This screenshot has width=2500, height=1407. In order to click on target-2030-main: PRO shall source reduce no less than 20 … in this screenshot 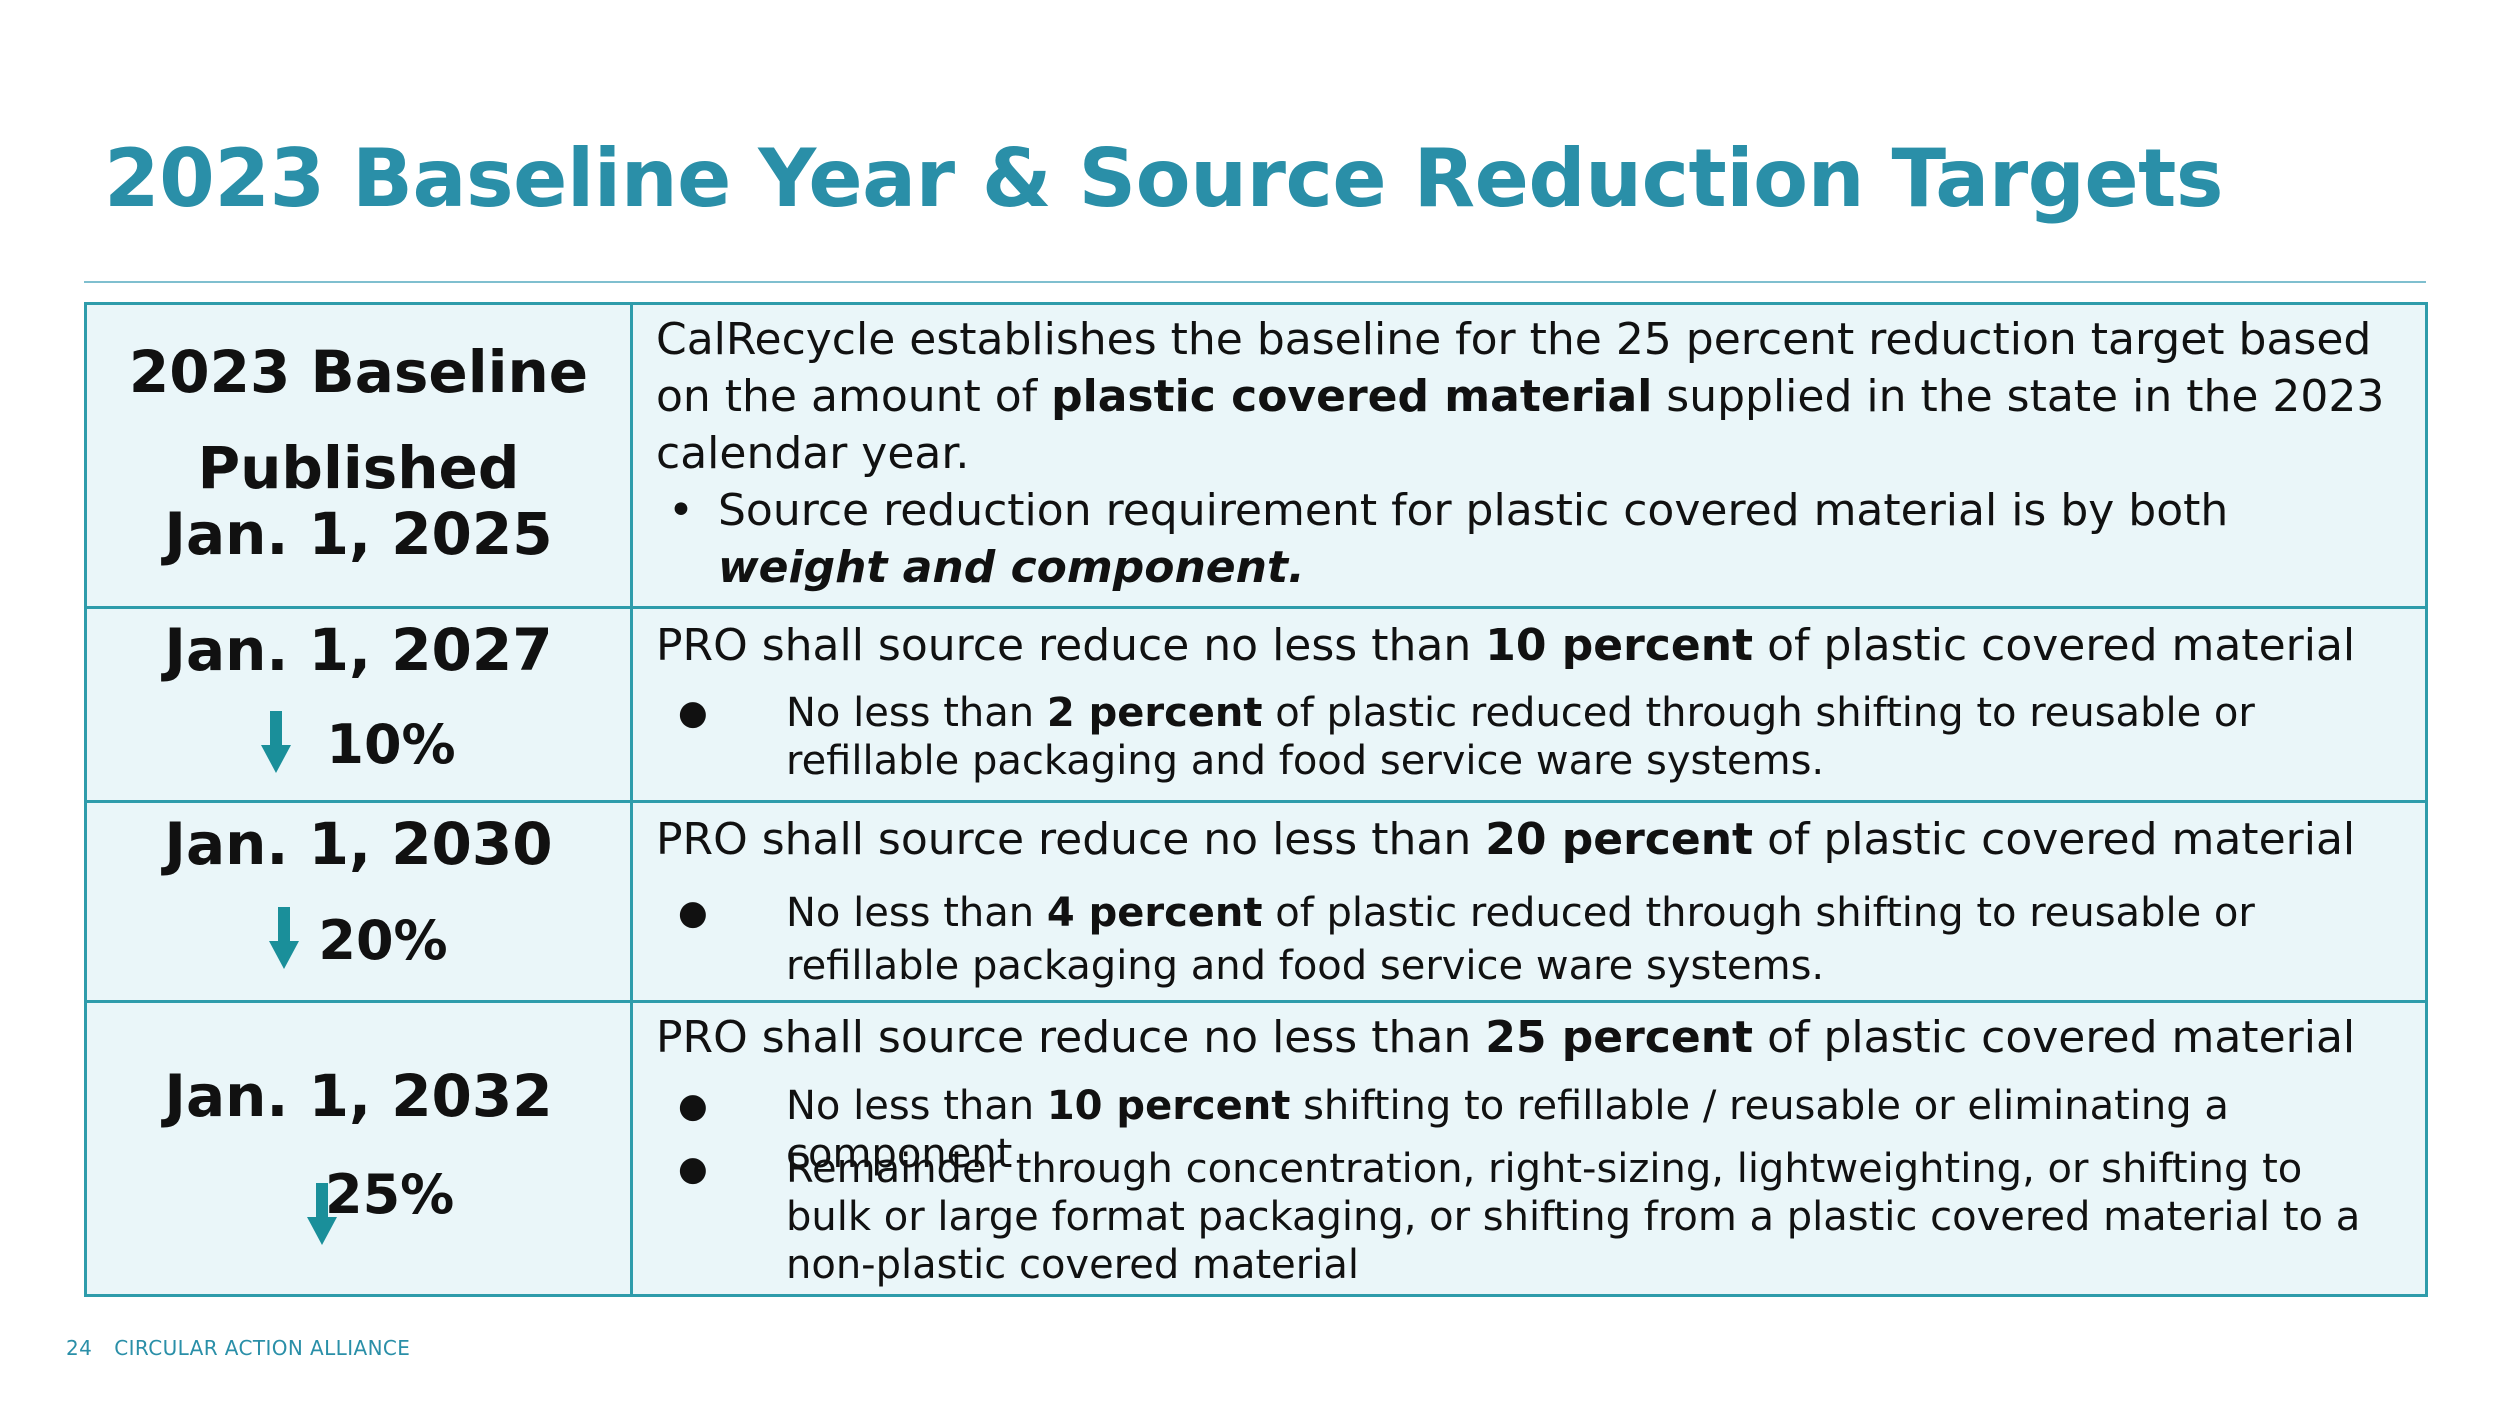, I will do `click(1506, 839)`.